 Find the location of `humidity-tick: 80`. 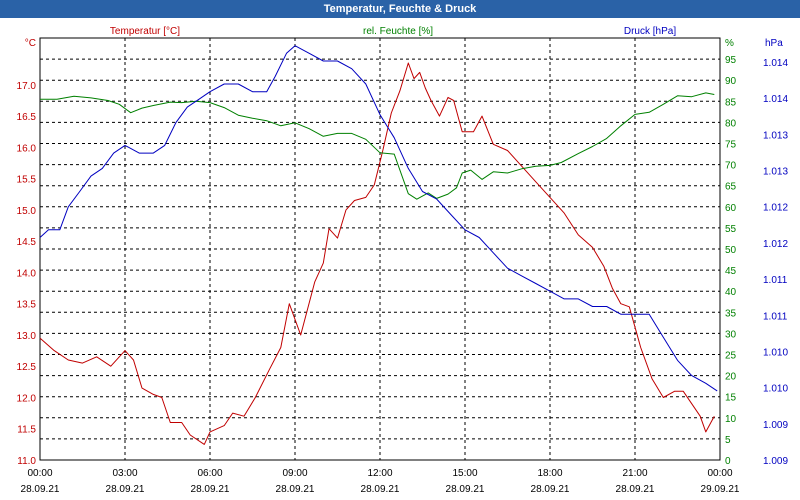

humidity-tick: 80 is located at coordinates (731, 123).